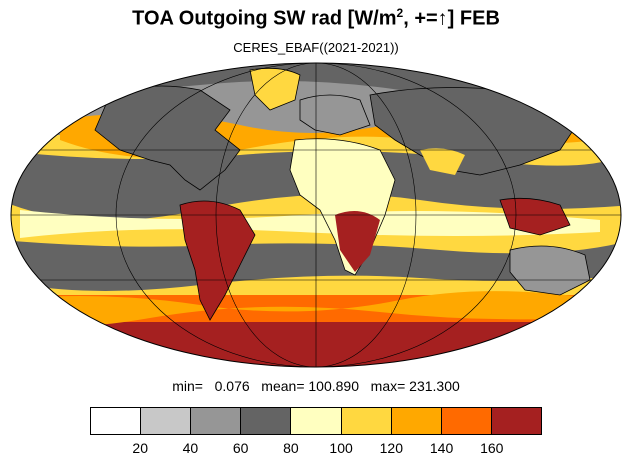 This screenshot has width=632, height=463. I want to click on maritime-continent, so click(535, 216).